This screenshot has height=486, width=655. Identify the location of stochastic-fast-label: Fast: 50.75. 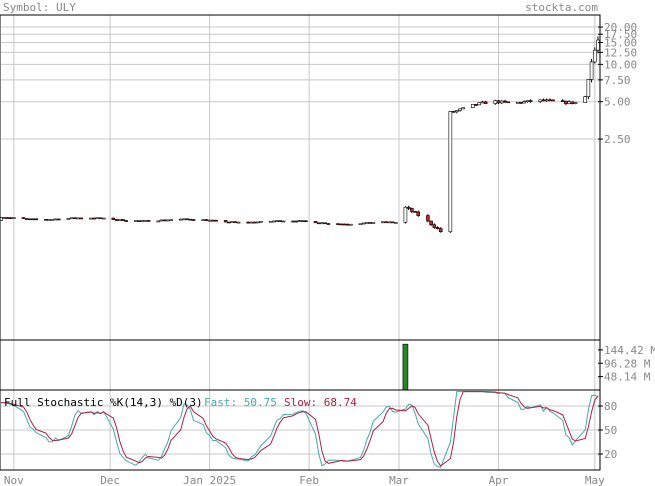
(240, 402).